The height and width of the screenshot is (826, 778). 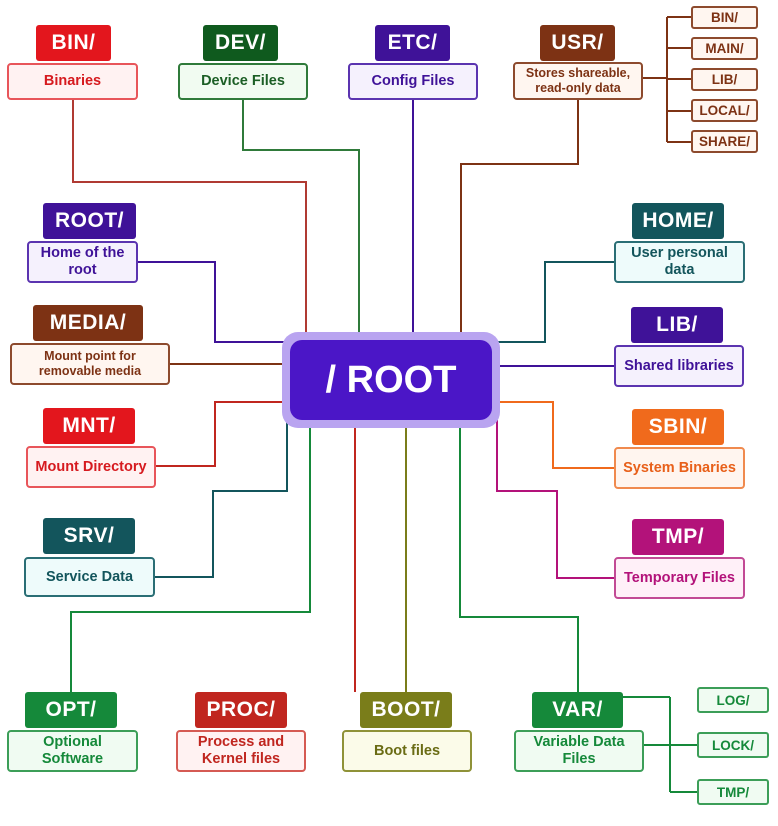 I want to click on connector-dev, so click(x=301, y=216).